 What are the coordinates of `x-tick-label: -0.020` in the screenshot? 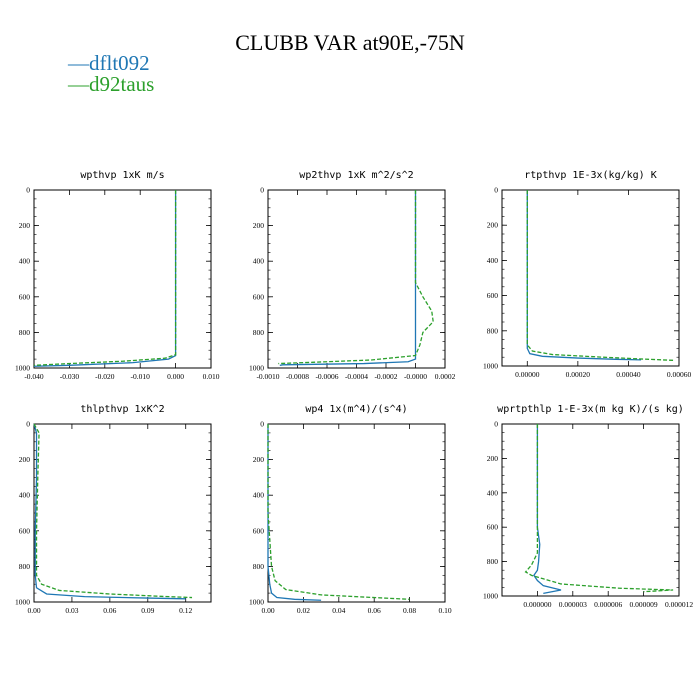 It's located at (105, 376).